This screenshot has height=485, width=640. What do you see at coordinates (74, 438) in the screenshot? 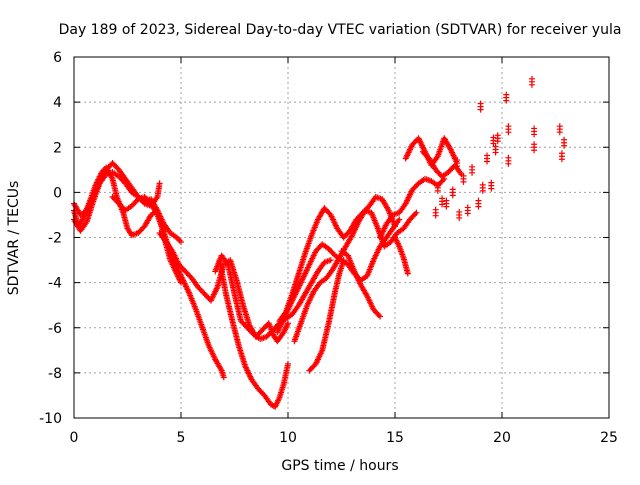
I see `x-tick-label: 0` at bounding box center [74, 438].